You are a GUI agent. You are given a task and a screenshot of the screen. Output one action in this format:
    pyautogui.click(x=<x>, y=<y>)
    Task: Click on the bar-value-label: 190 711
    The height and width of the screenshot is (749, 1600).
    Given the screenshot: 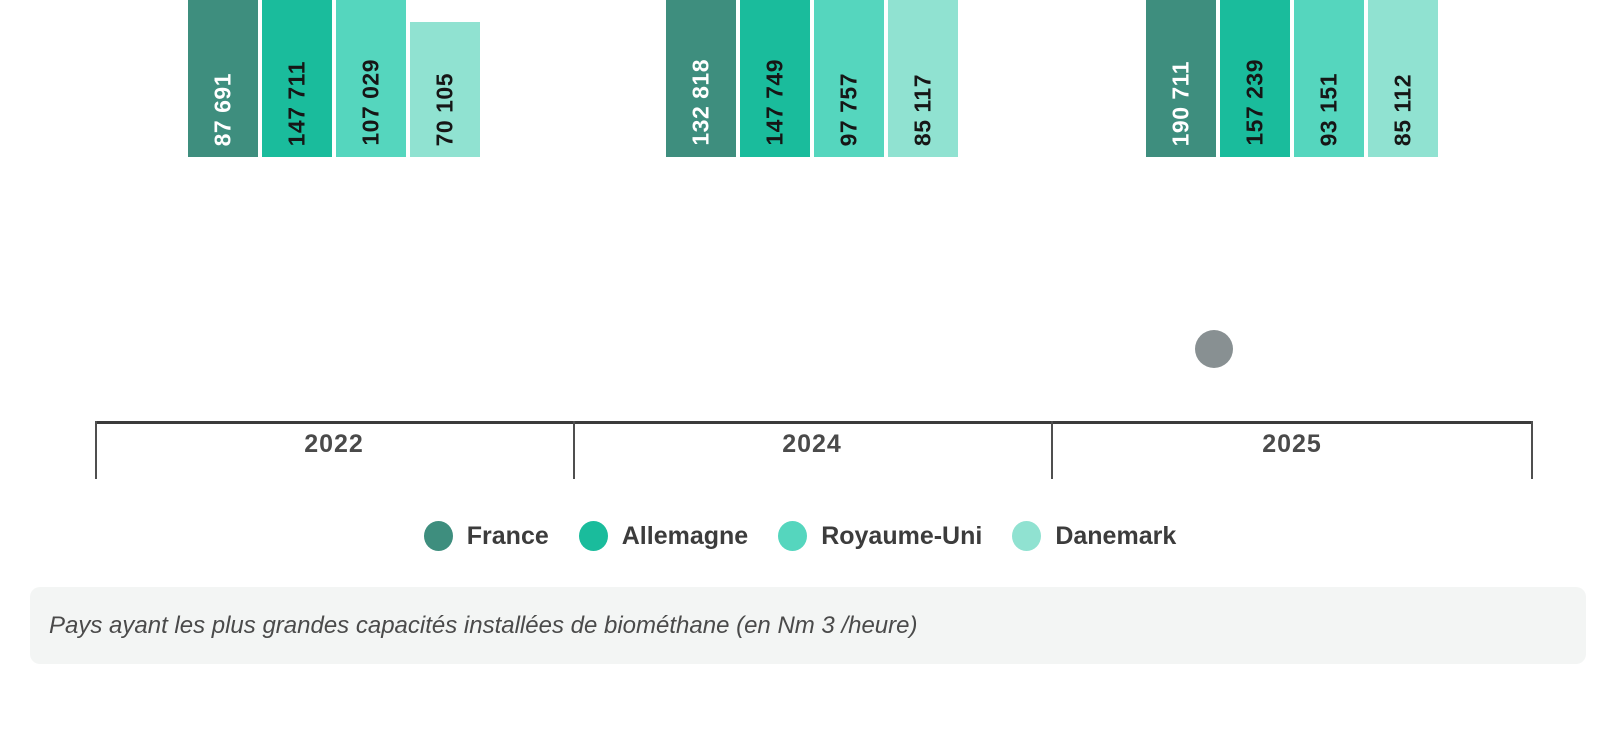 What is the action you would take?
    pyautogui.click(x=1180, y=103)
    